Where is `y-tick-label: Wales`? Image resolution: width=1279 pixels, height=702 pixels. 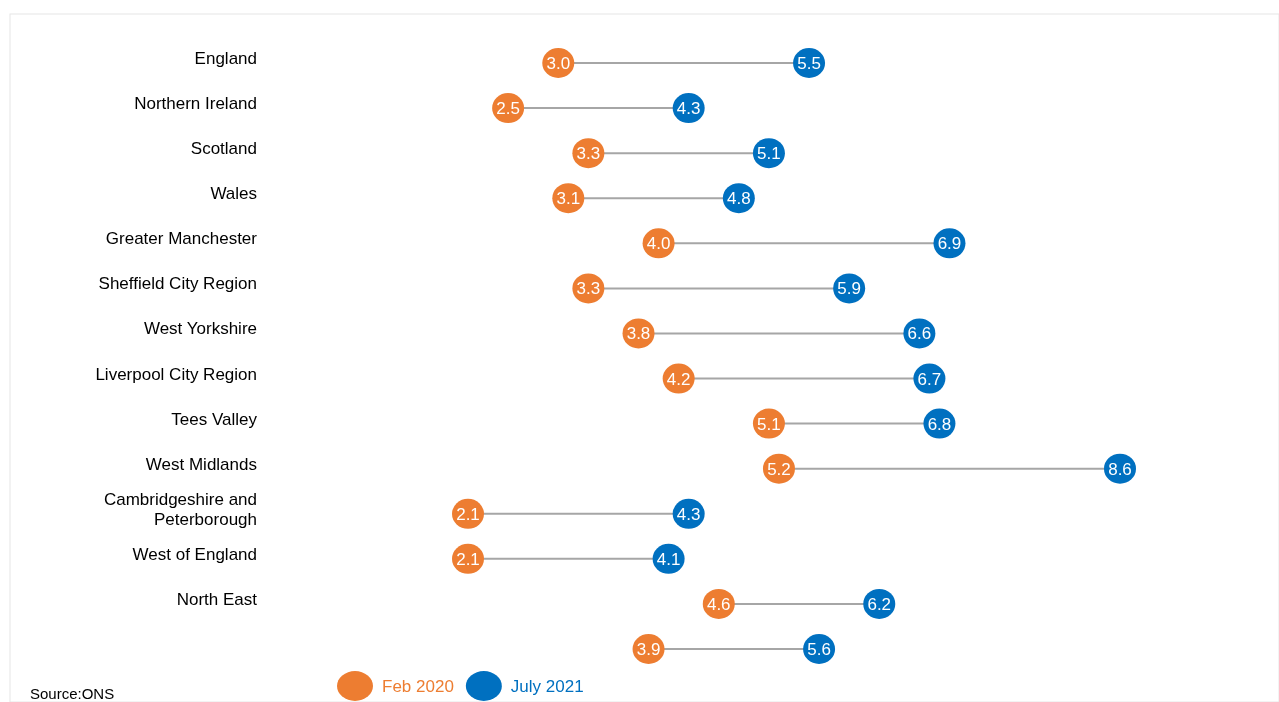 y-tick-label: Wales is located at coordinates (233, 194).